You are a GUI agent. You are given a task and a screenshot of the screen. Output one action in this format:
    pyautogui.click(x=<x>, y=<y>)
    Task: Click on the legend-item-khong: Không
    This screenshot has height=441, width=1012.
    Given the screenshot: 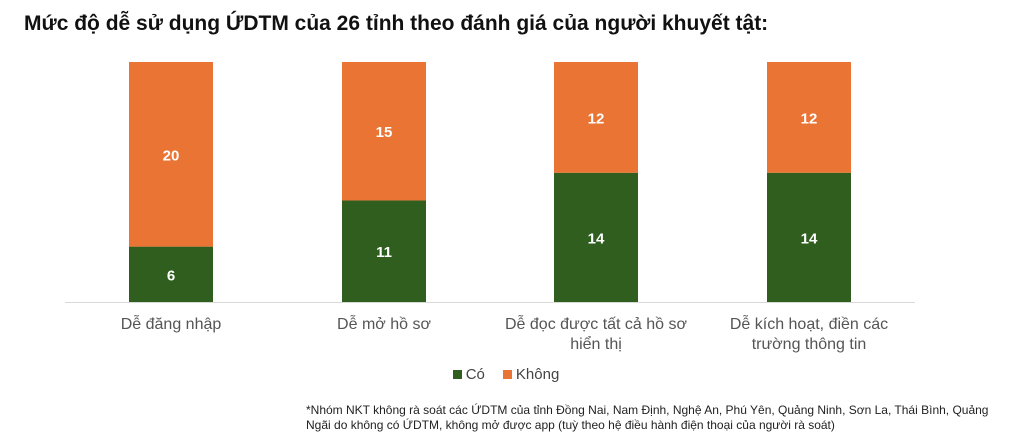 What is the action you would take?
    pyautogui.click(x=531, y=374)
    